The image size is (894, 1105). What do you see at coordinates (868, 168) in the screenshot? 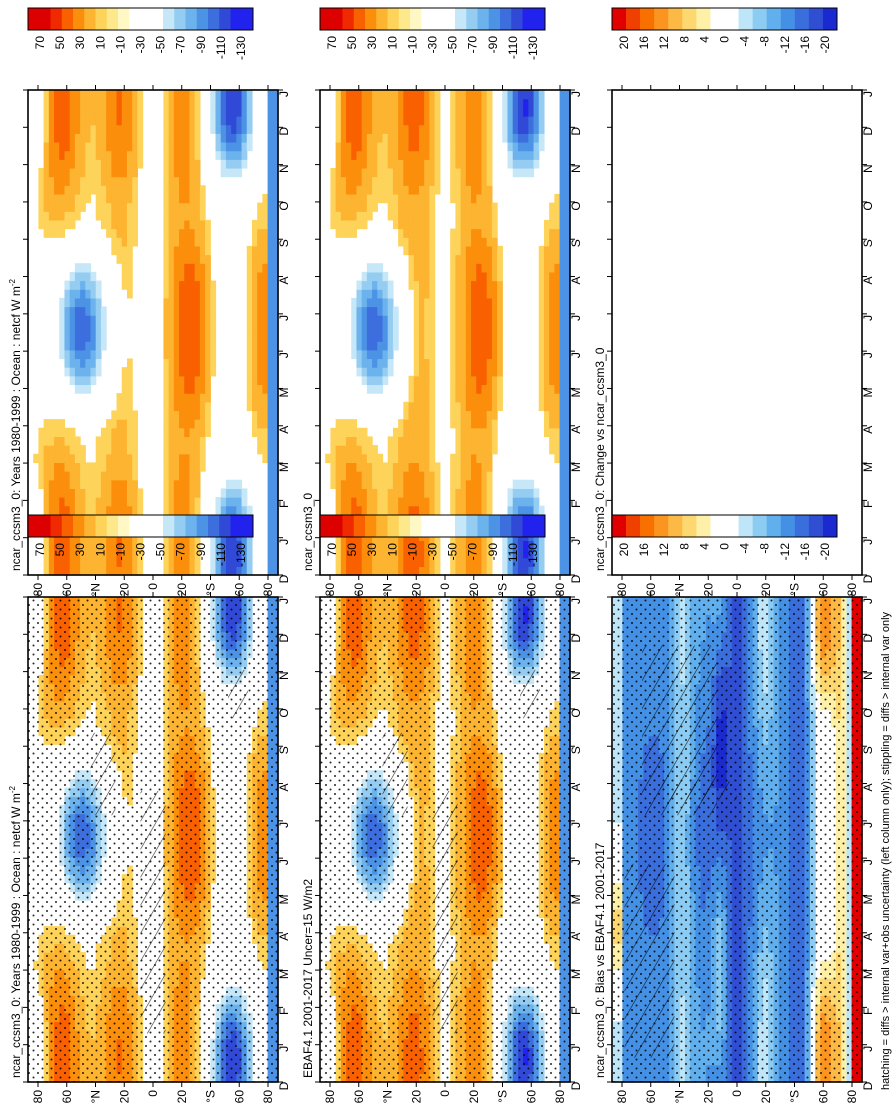
I see `month-tick-label: N` at bounding box center [868, 168].